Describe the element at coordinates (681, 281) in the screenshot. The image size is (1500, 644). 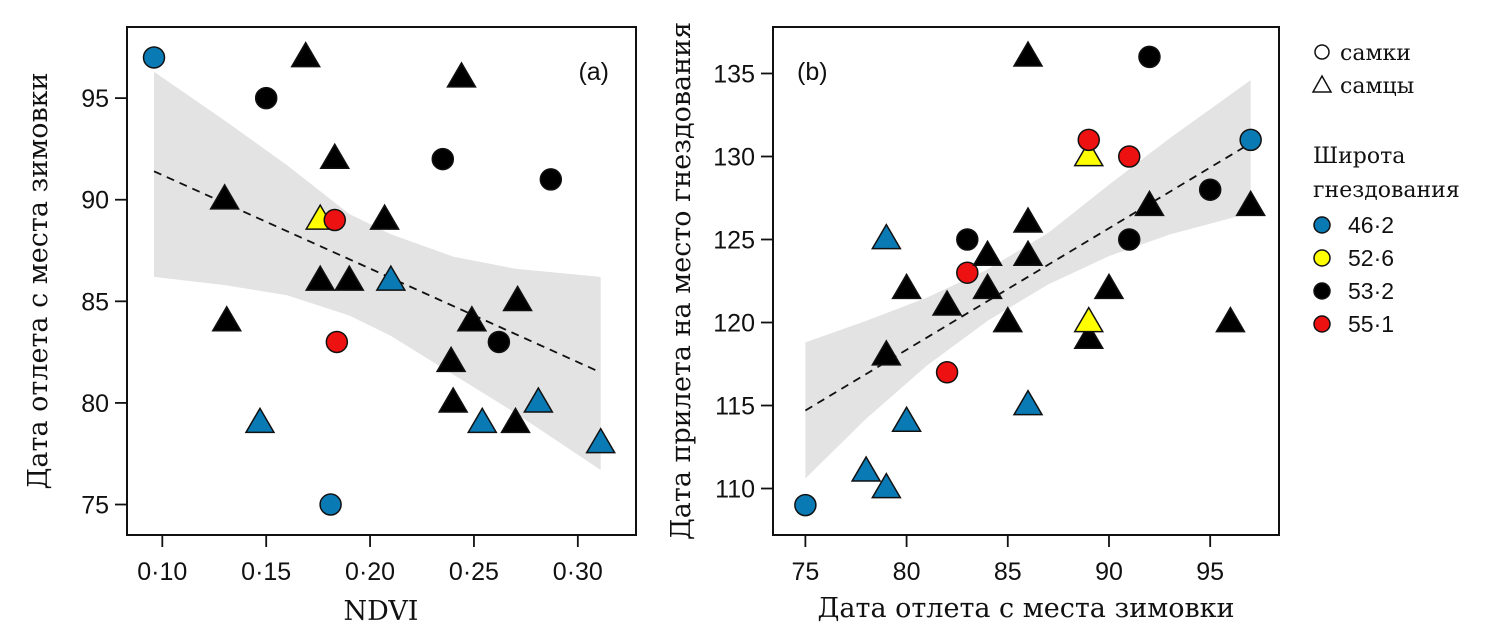
I see `y-axis-title-b: Дата прилета на место гнездования` at that location.